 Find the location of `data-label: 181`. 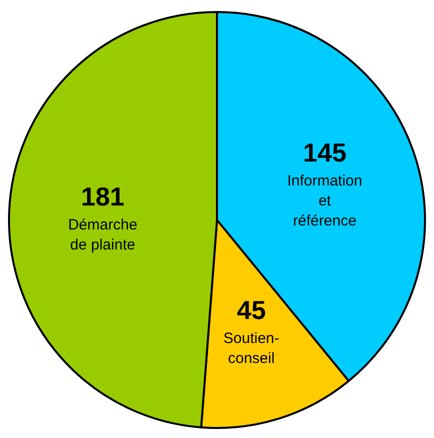

data-label: 181 is located at coordinates (102, 197).